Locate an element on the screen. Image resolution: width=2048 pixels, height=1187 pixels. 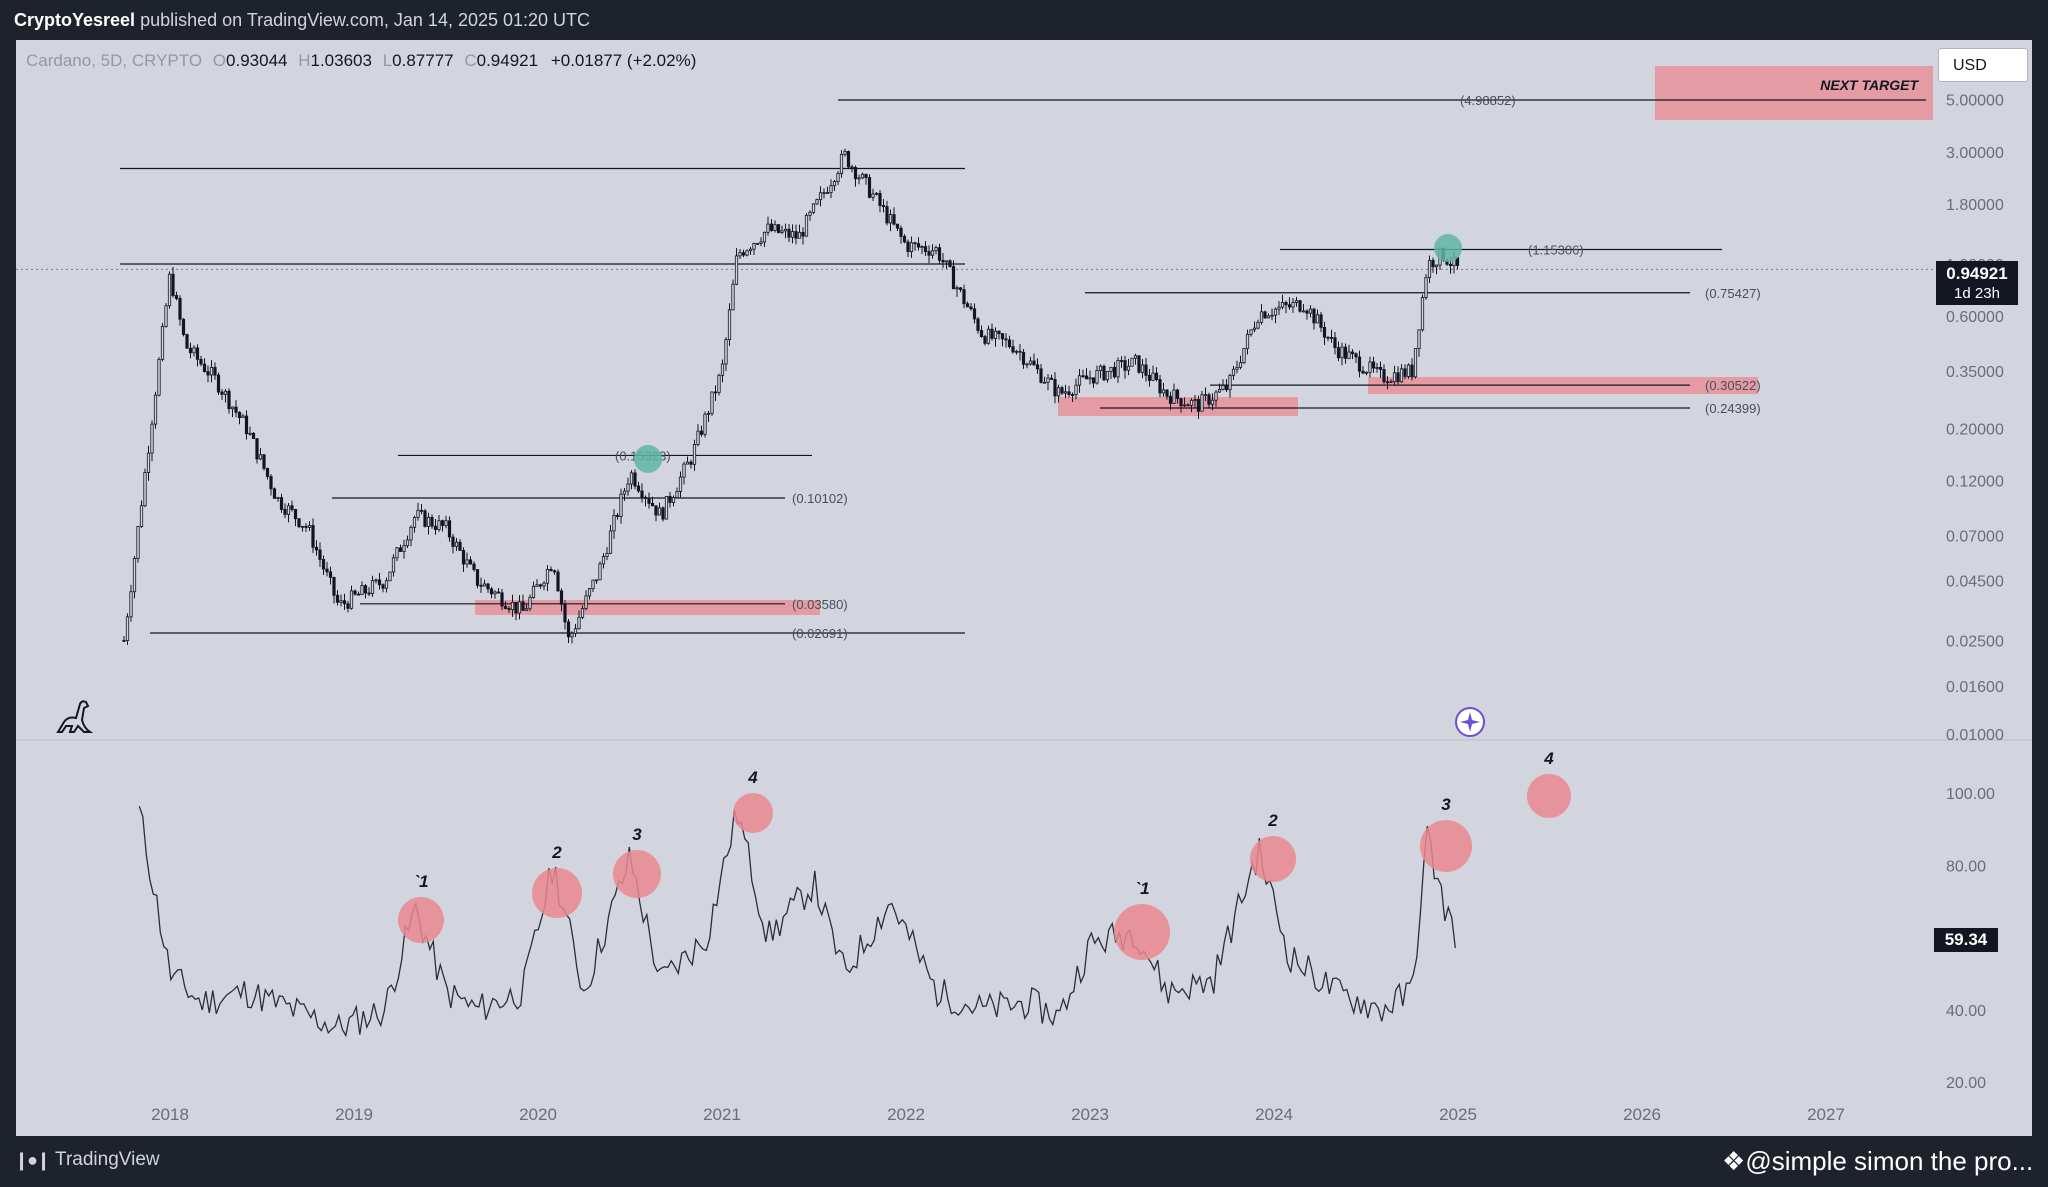
wave-label: 2 is located at coordinates (1272, 820).